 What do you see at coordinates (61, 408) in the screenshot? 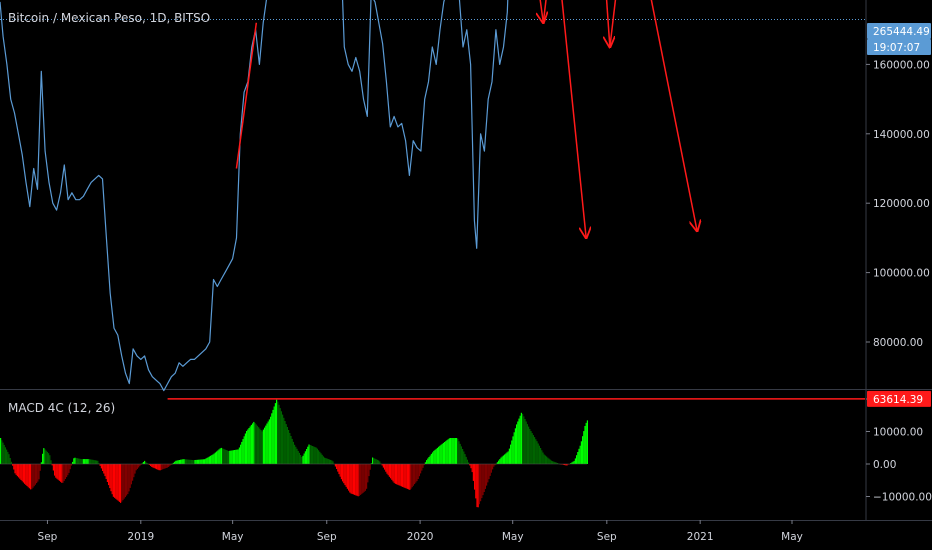
I see `indicator-title: MACD 4C (12, 26)` at bounding box center [61, 408].